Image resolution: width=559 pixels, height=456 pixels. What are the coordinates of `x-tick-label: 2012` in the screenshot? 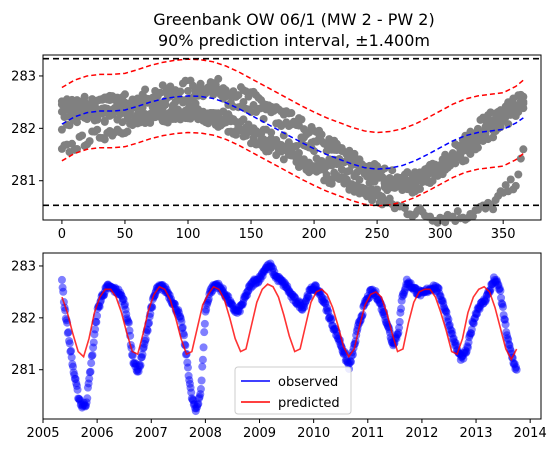 It's located at (421, 433).